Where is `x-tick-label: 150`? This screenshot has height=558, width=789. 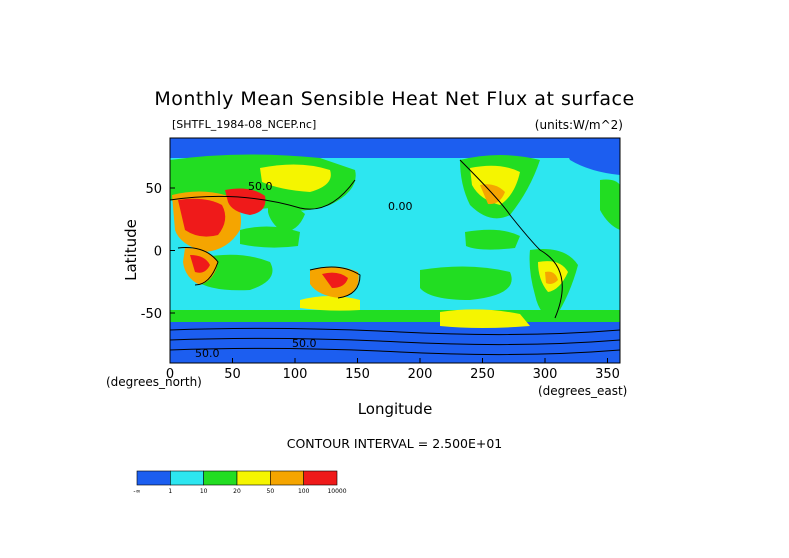 x-tick-label: 150 is located at coordinates (357, 374).